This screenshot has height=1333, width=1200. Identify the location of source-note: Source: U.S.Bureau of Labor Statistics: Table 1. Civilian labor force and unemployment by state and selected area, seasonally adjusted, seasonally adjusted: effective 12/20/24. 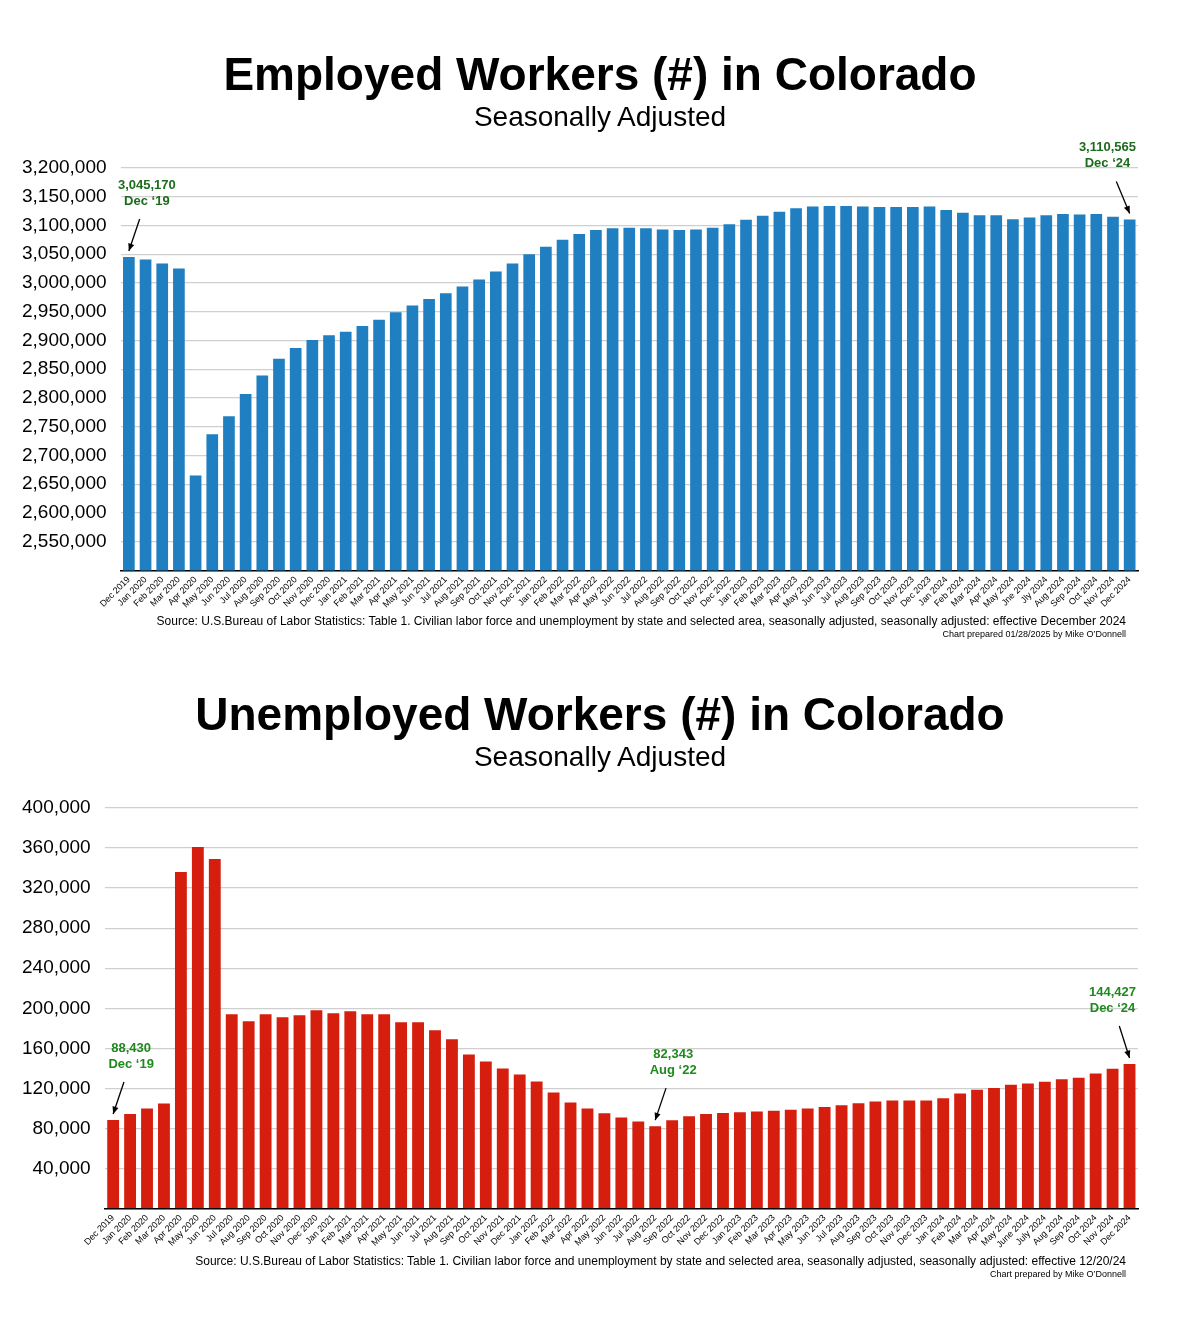
(660, 1261).